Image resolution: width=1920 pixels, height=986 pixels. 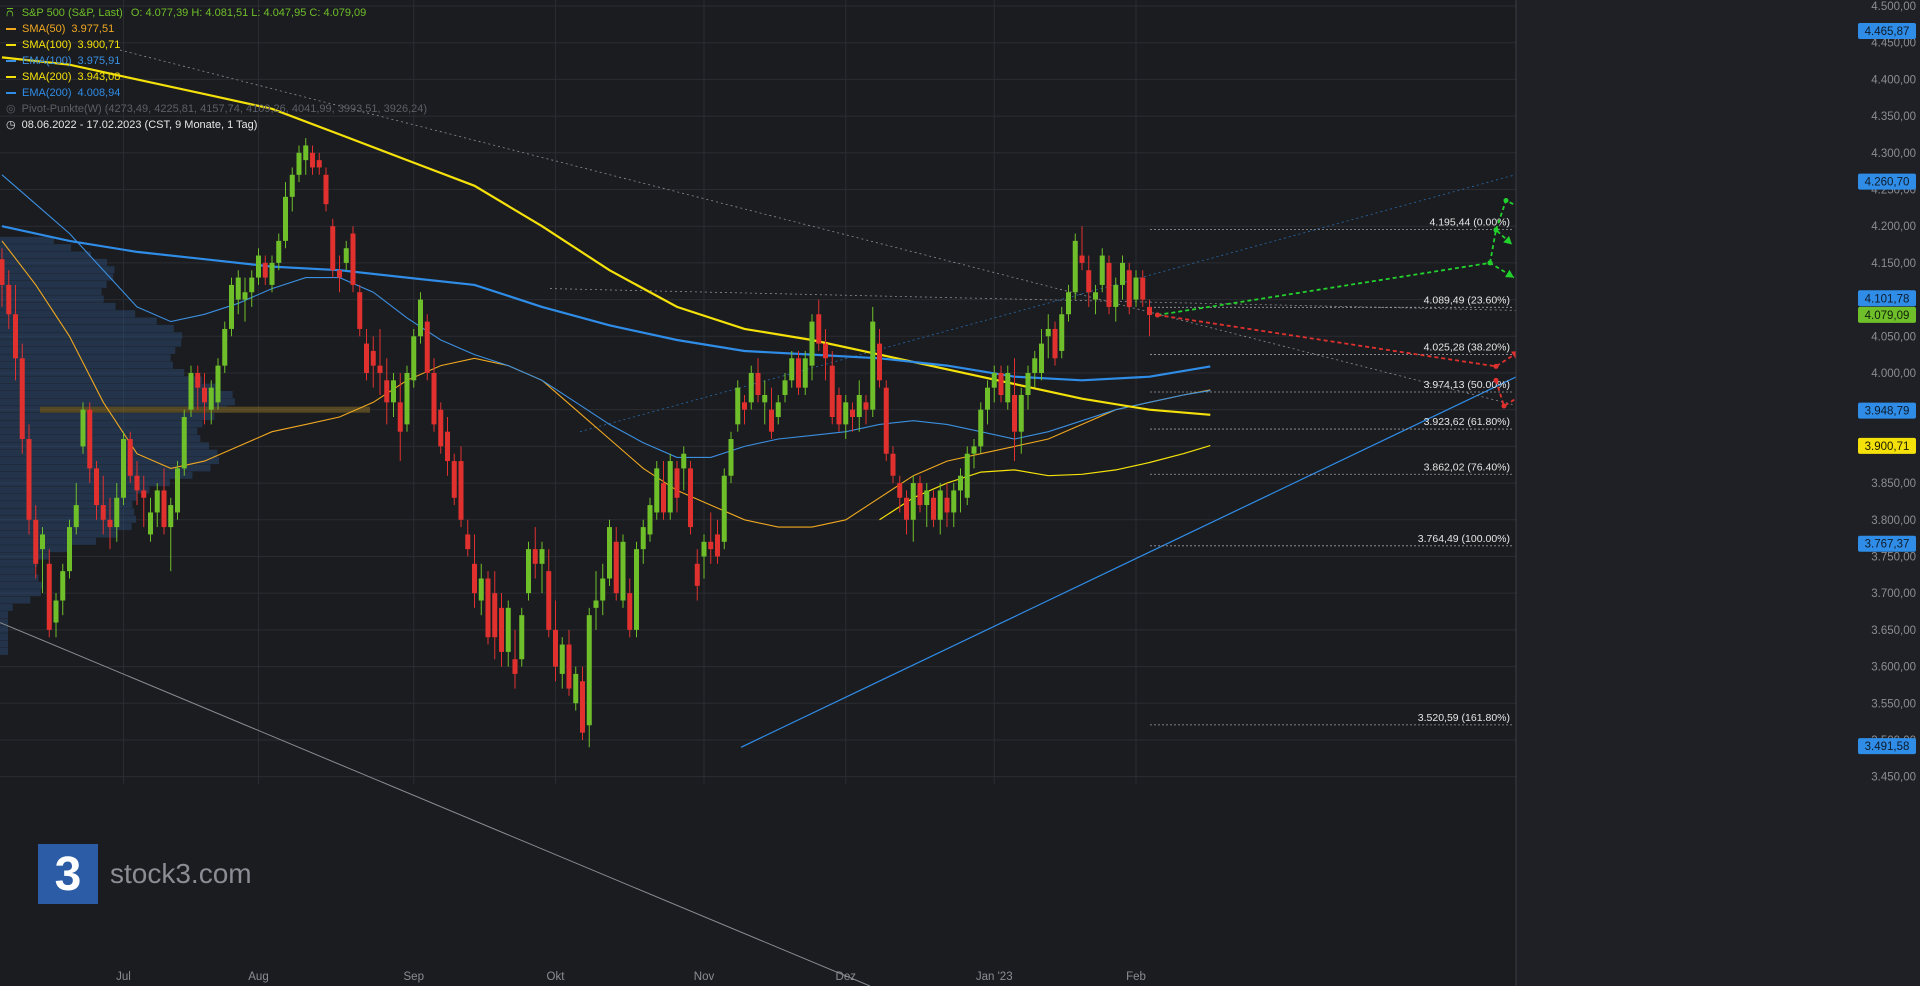 I want to click on legend-item: SMA(100) 3.900,71, so click(x=216, y=45).